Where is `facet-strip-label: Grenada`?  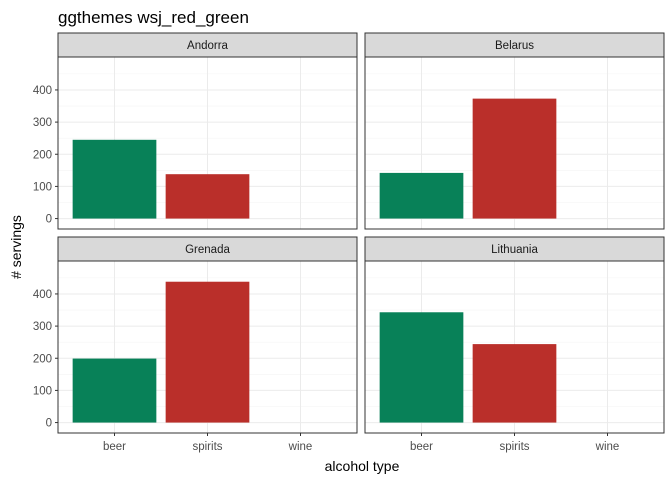
facet-strip-label: Grenada is located at coordinates (207, 250).